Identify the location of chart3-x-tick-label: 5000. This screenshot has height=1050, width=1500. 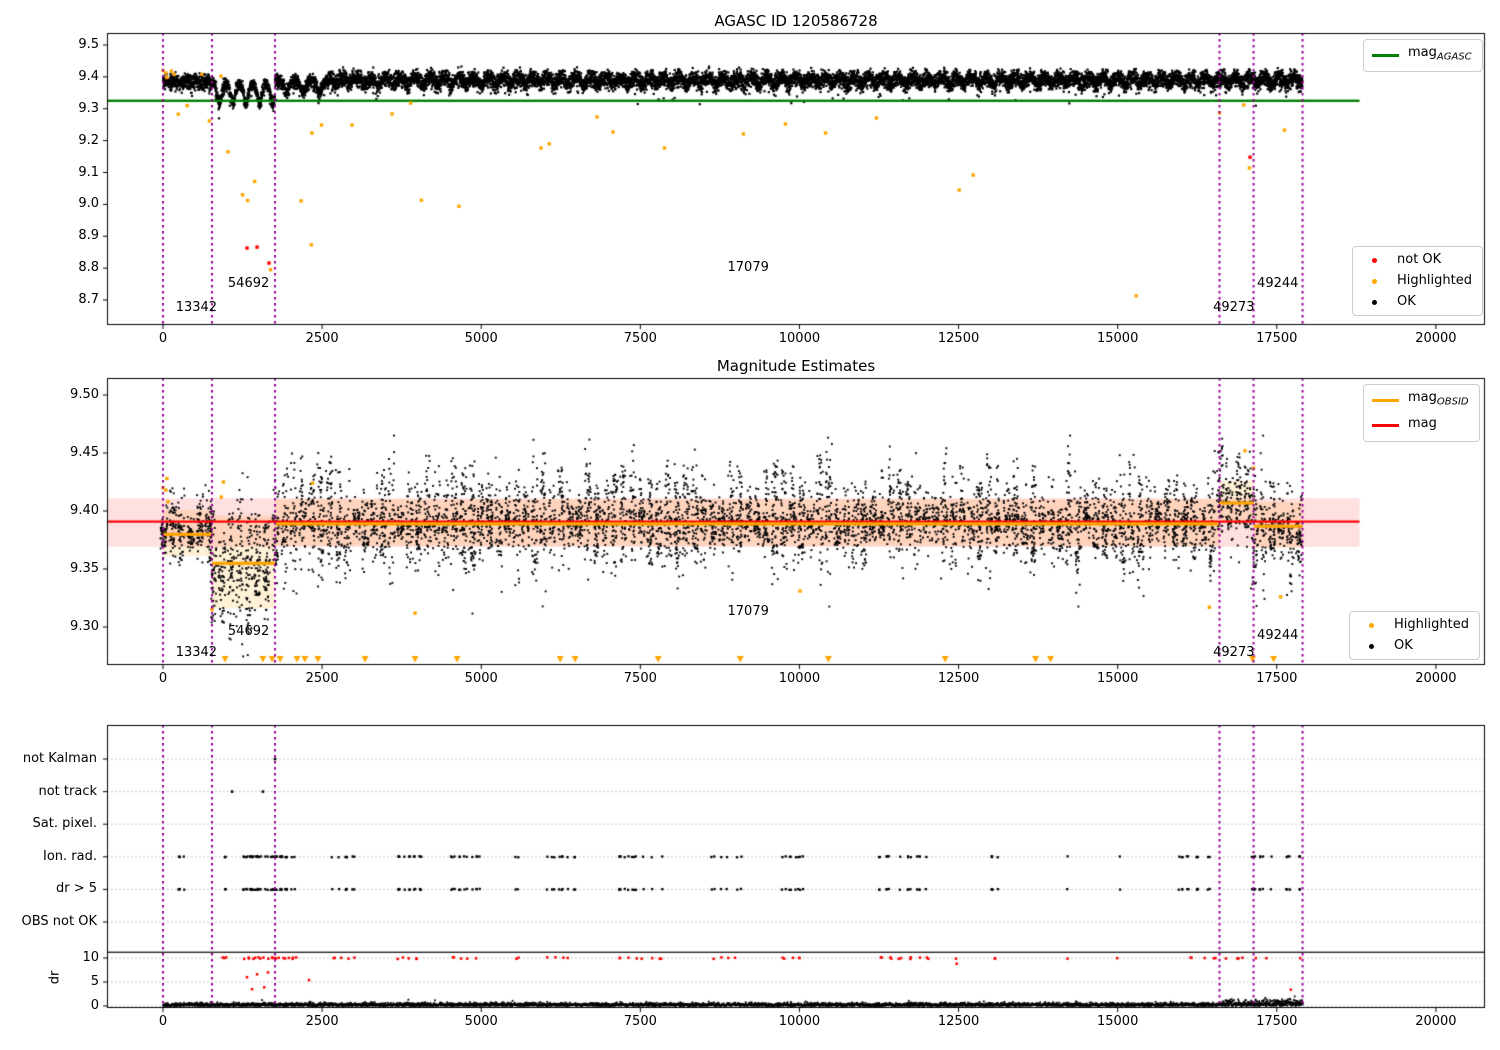
(481, 1021).